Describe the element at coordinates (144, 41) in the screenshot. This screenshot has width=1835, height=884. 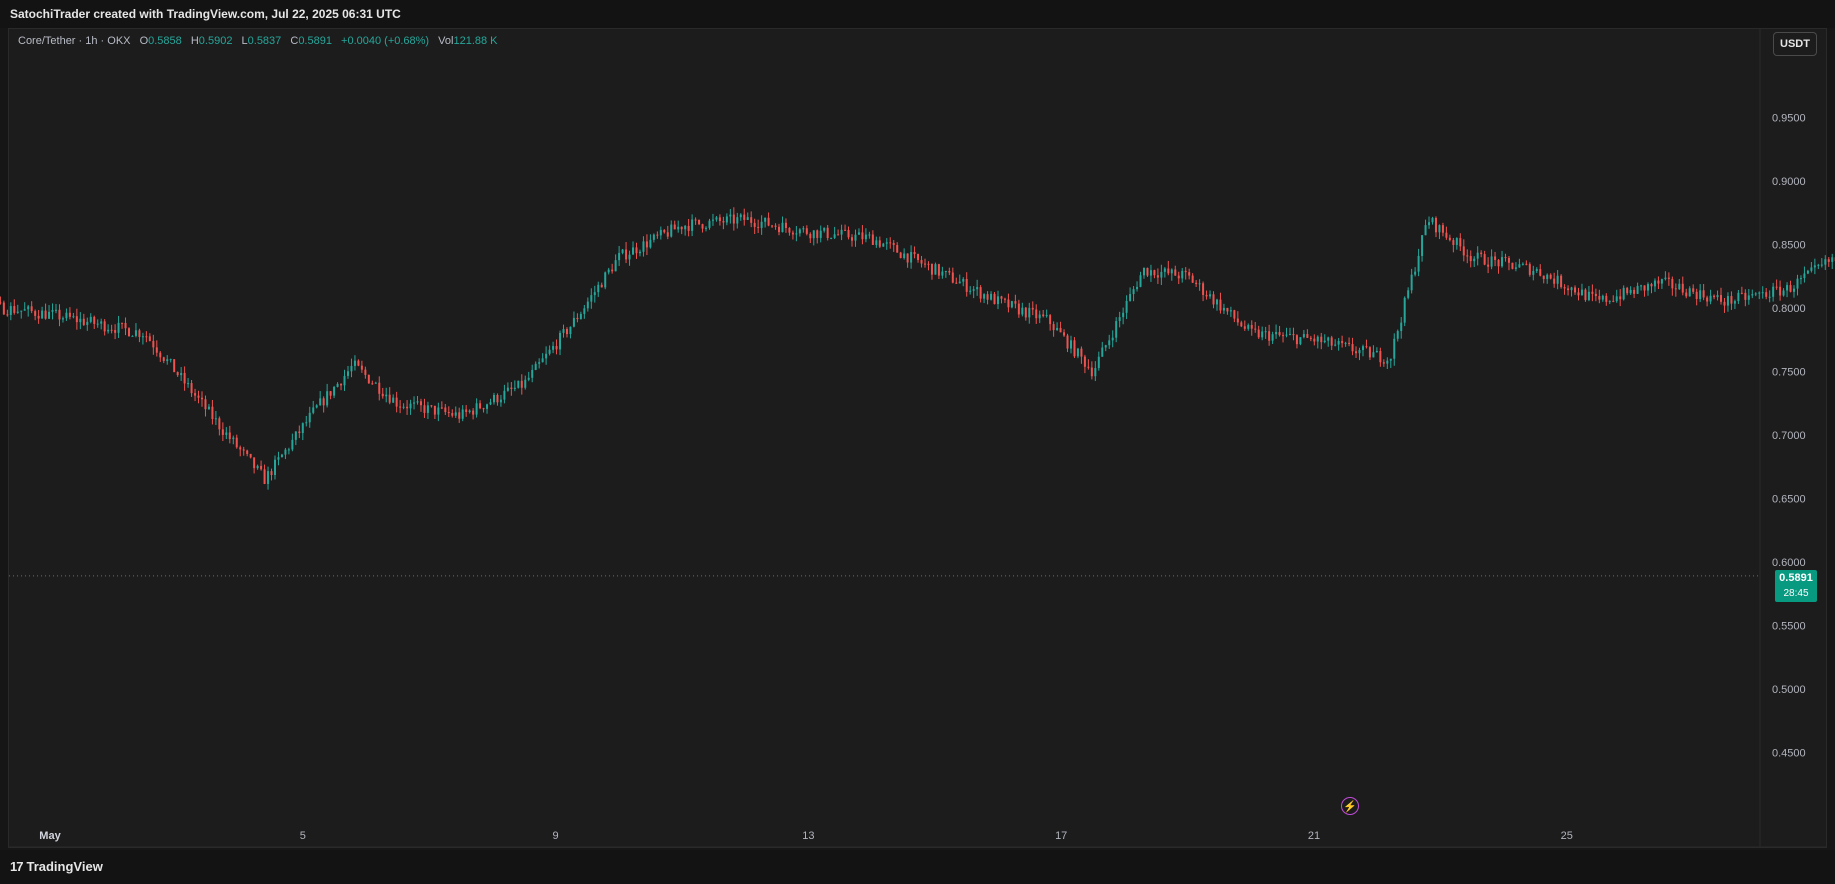
I see `open-label: O` at that location.